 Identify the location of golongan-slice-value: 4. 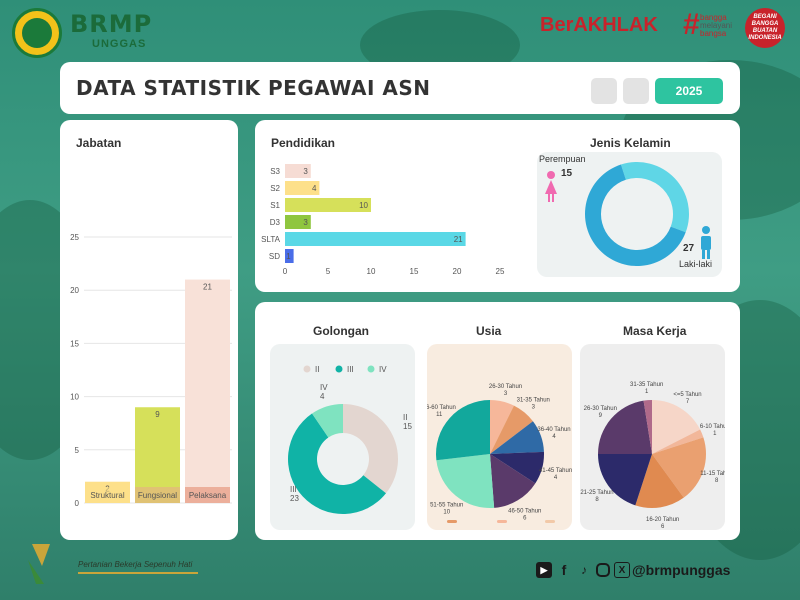
(322, 396).